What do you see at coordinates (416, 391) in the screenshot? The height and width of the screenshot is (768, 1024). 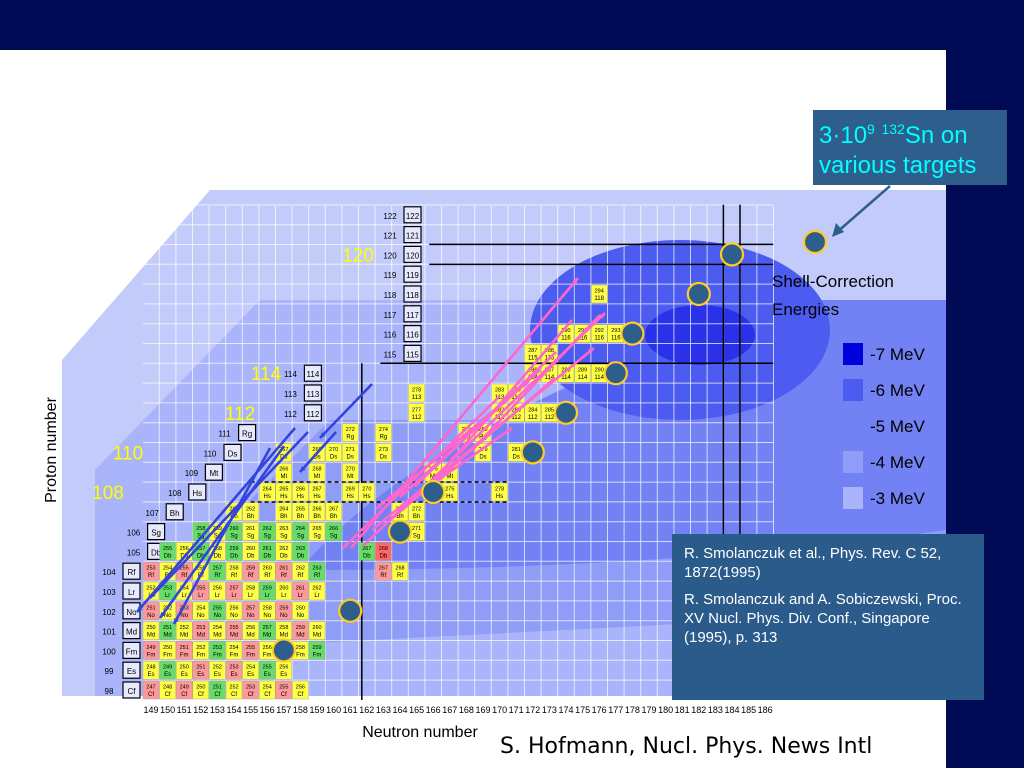 I see `nuclide-mass: 278` at bounding box center [416, 391].